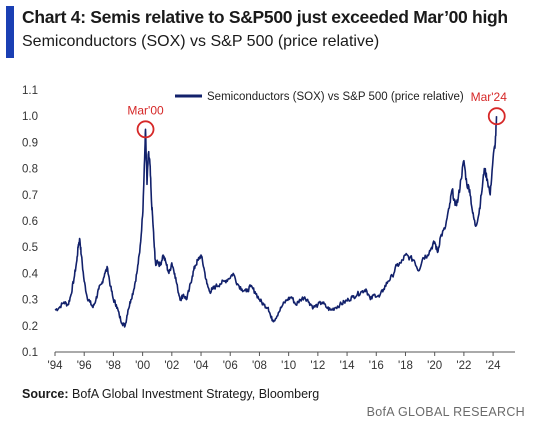  What do you see at coordinates (30, 91) in the screenshot?
I see `y-tick-label: 1.1` at bounding box center [30, 91].